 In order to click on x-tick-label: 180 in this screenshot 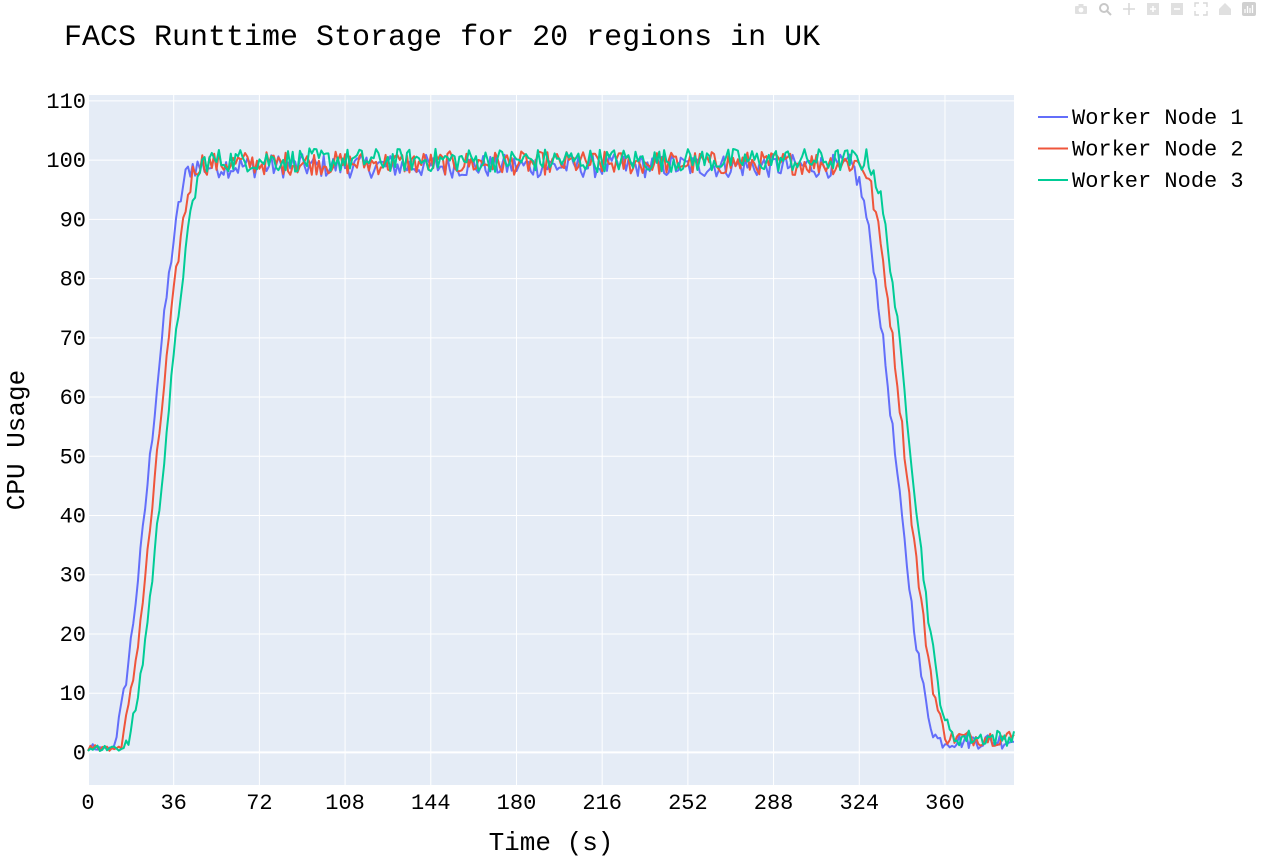, I will do `click(517, 803)`.